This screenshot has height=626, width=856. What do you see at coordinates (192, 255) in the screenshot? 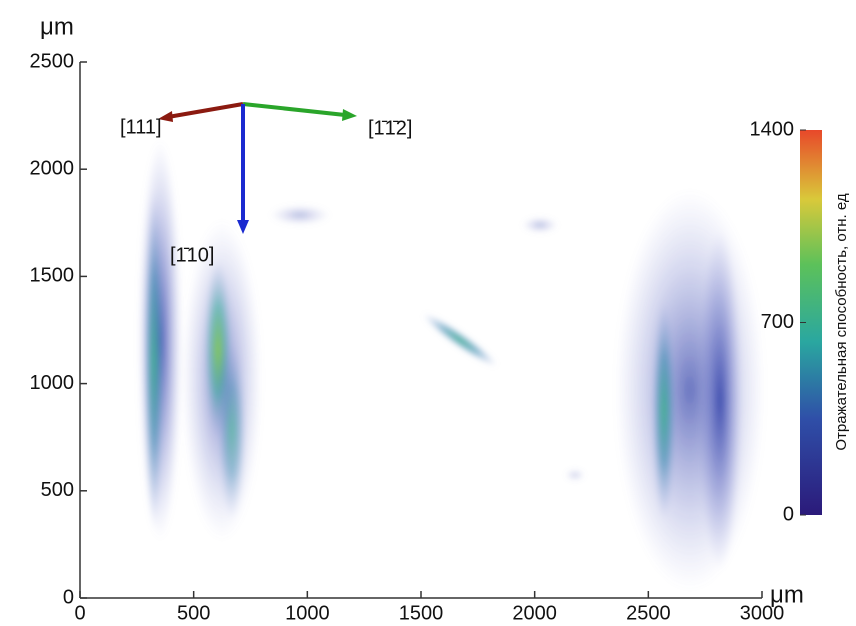
I see `annotation: [1̄10]` at bounding box center [192, 255].